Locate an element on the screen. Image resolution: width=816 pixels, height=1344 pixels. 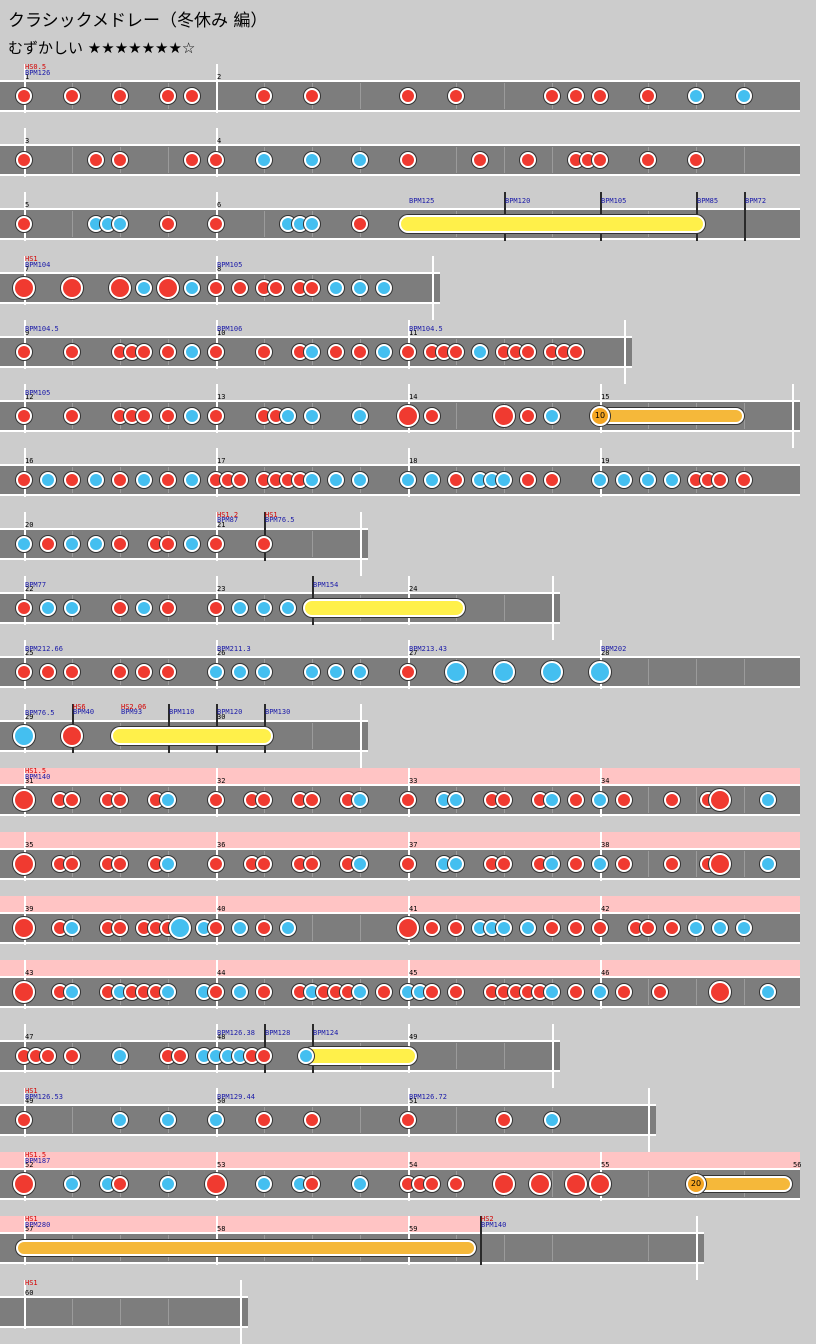
bpm-label: BPM77 is located at coordinates (36, 585).